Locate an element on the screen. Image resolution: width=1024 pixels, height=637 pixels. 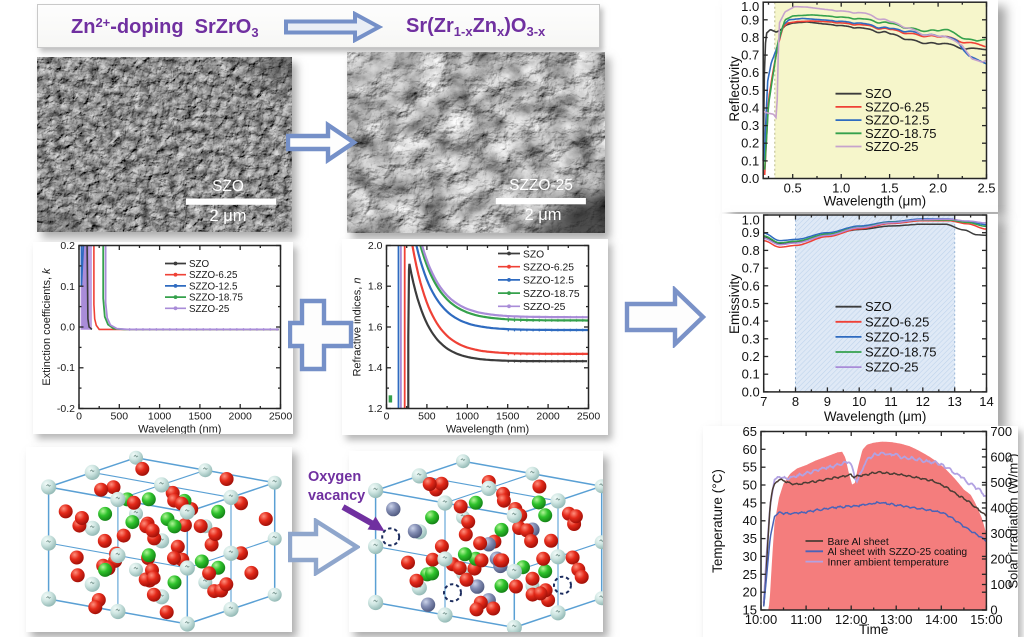
svg-text: 300 is located at coordinates (1001, 533).